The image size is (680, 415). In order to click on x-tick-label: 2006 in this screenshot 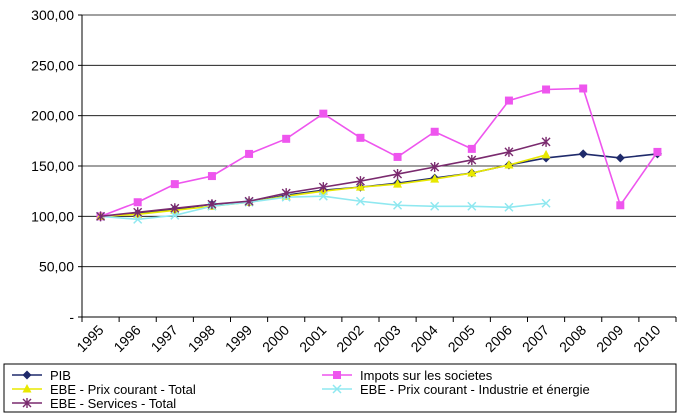, I will do `click(498, 338)`.